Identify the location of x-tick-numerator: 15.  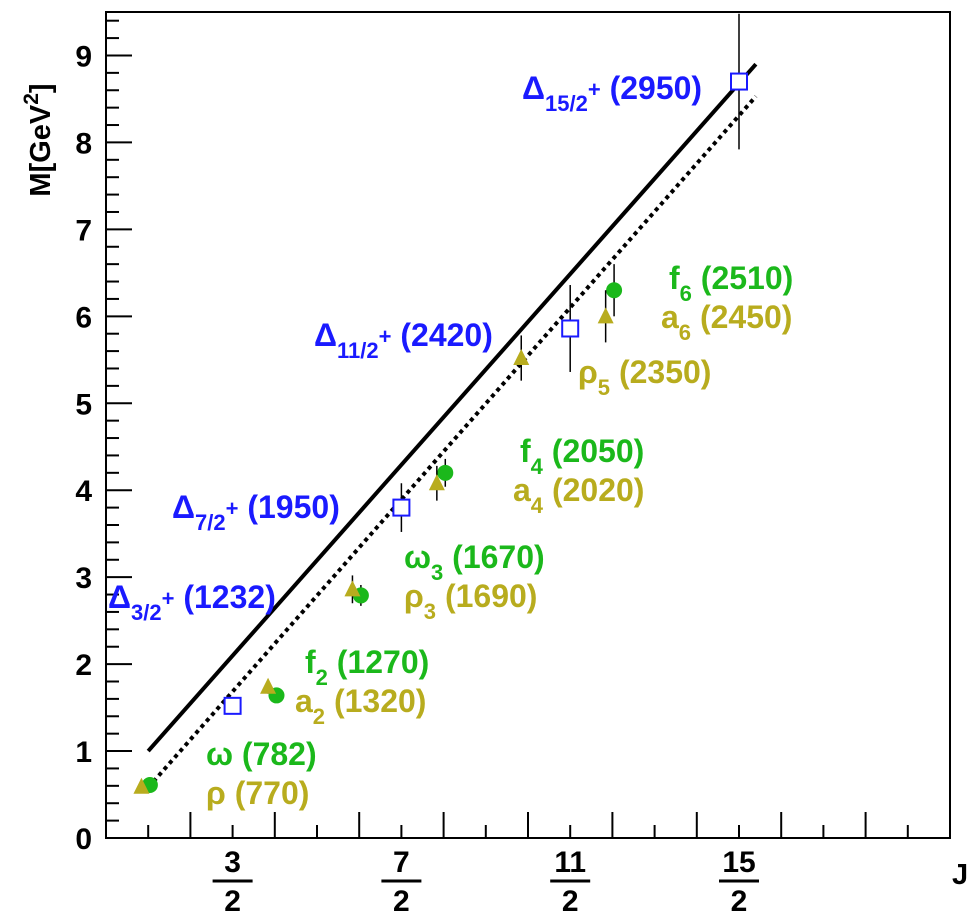
(738, 862).